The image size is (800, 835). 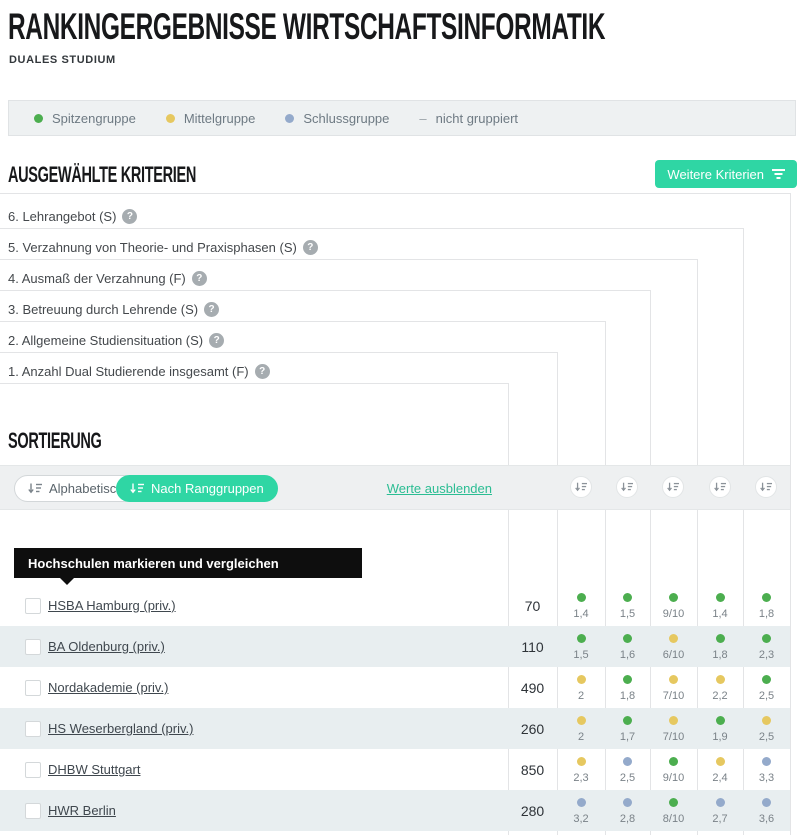 I want to click on sort-by-rank-button: Nach Ranggruppen, so click(x=197, y=488).